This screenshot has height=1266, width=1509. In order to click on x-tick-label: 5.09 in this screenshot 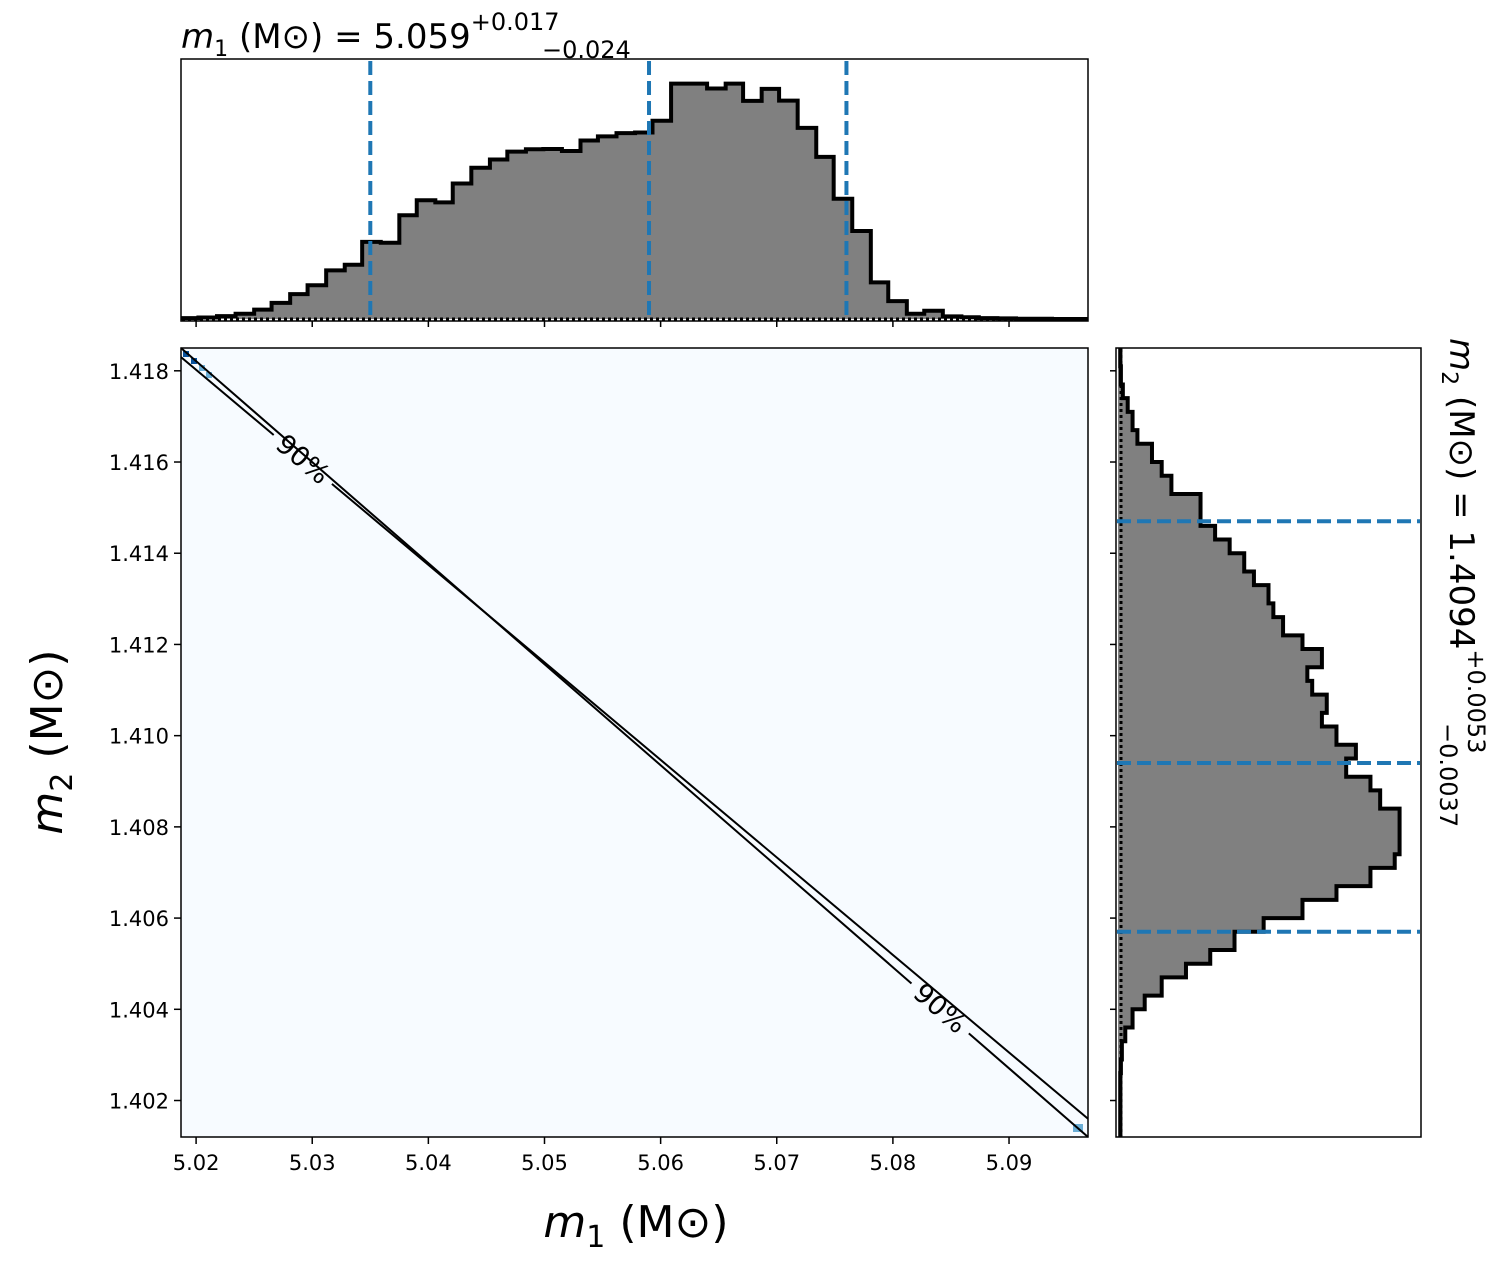, I will do `click(1009, 1163)`.